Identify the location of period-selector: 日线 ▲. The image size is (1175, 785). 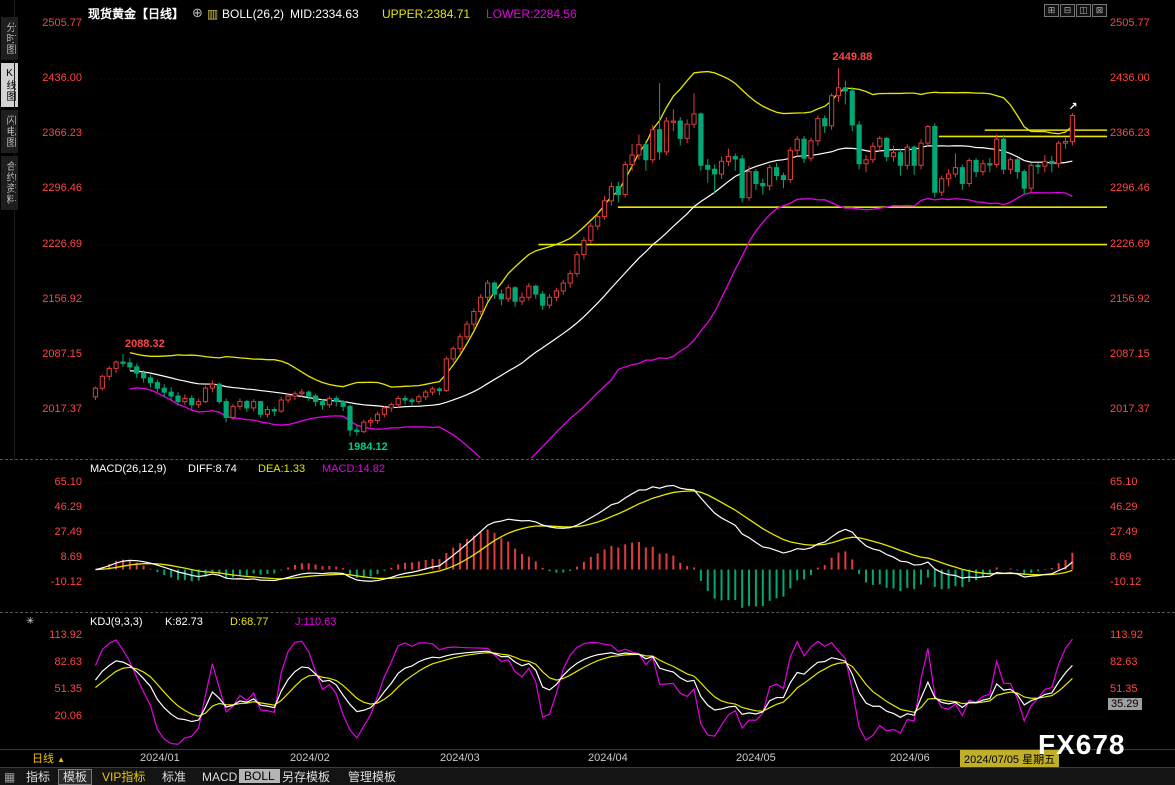
(48, 759).